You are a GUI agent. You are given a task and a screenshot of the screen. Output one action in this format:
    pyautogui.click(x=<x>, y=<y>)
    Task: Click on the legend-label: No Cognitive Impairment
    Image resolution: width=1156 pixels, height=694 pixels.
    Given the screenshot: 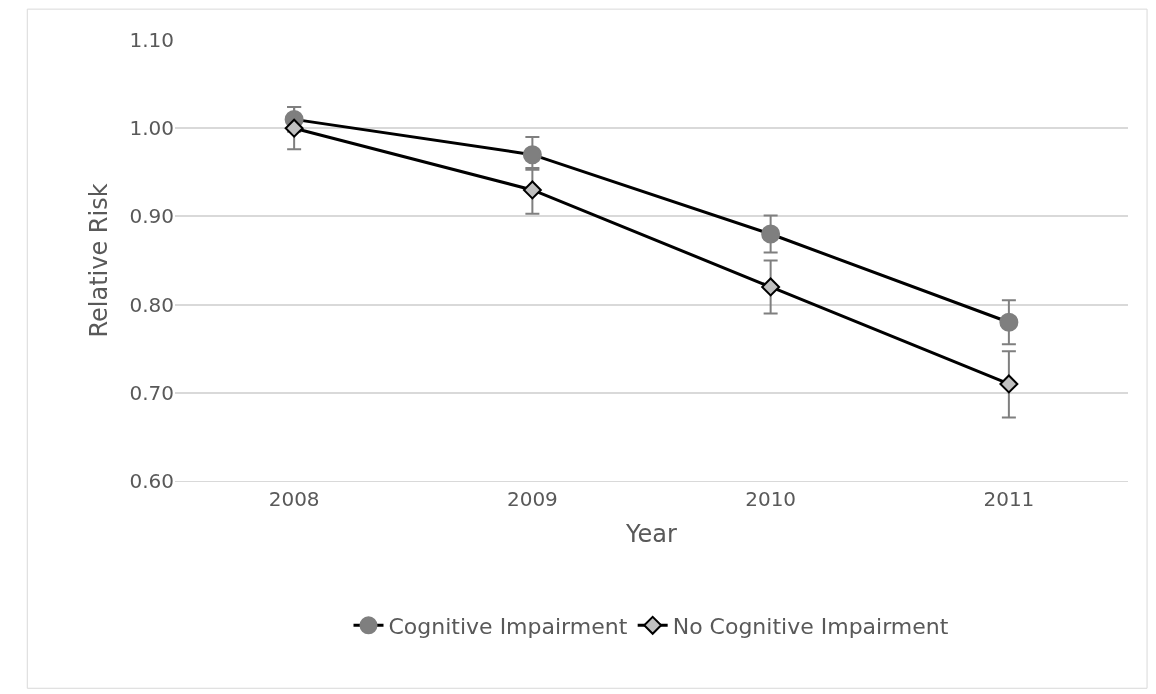 What is the action you would take?
    pyautogui.click(x=810, y=626)
    